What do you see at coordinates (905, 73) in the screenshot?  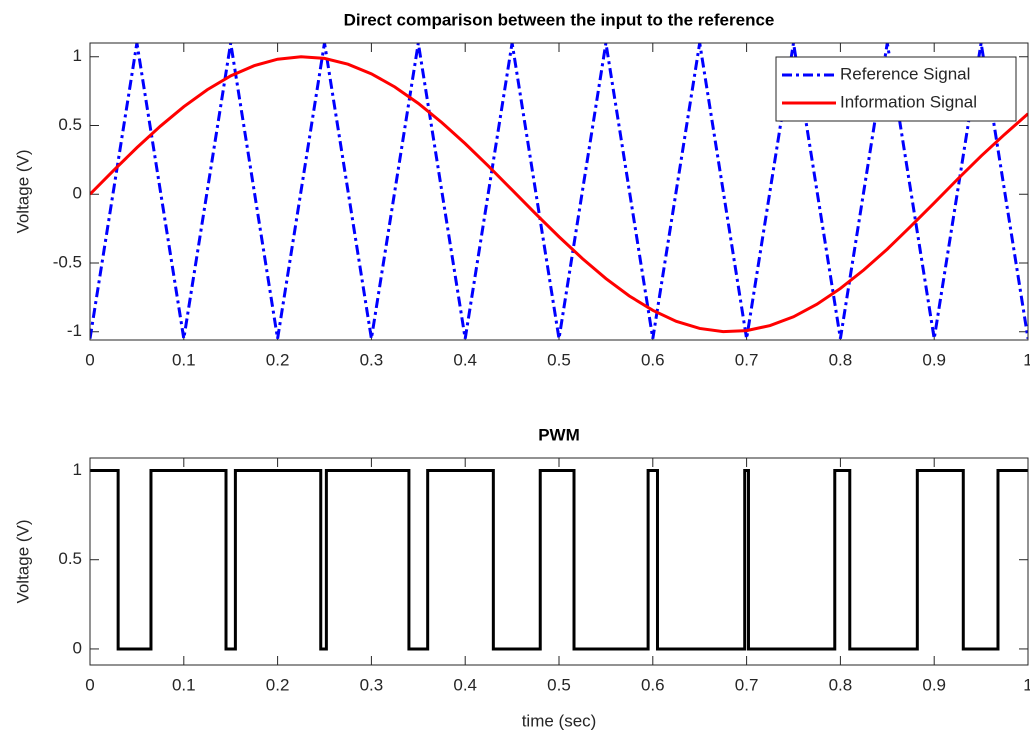 I see `legend-label: Reference Signal` at bounding box center [905, 73].